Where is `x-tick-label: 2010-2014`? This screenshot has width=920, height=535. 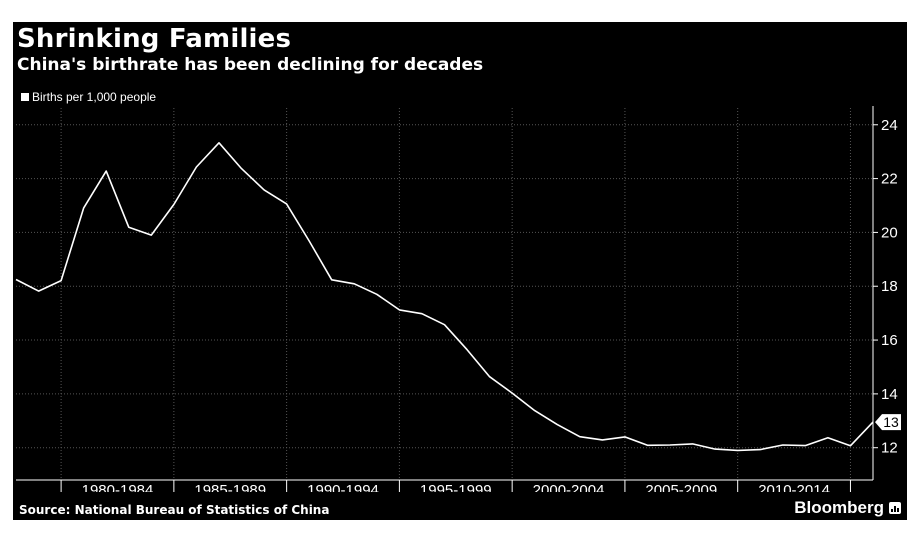
x-tick-label: 2010-2014 is located at coordinates (794, 487).